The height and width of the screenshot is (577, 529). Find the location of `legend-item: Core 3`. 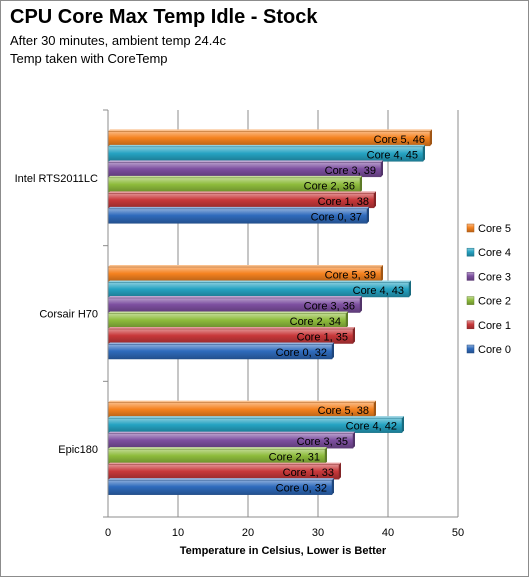

legend-item: Core 3 is located at coordinates (488, 277).